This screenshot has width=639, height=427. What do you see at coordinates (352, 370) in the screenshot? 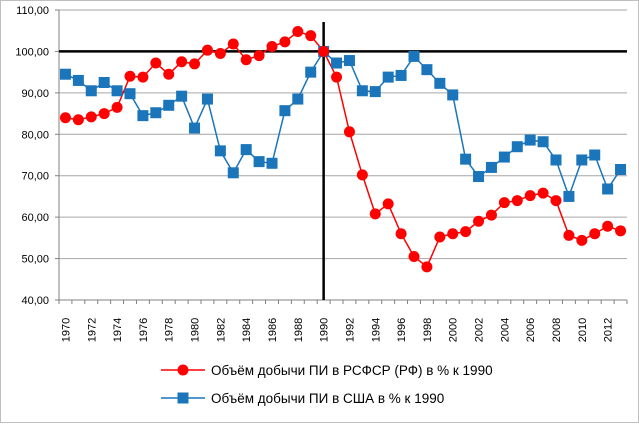
I see `legend-label-rsfsr: Объём добычи ПИ в РСФСР (РФ) в % к 1990` at bounding box center [352, 370].